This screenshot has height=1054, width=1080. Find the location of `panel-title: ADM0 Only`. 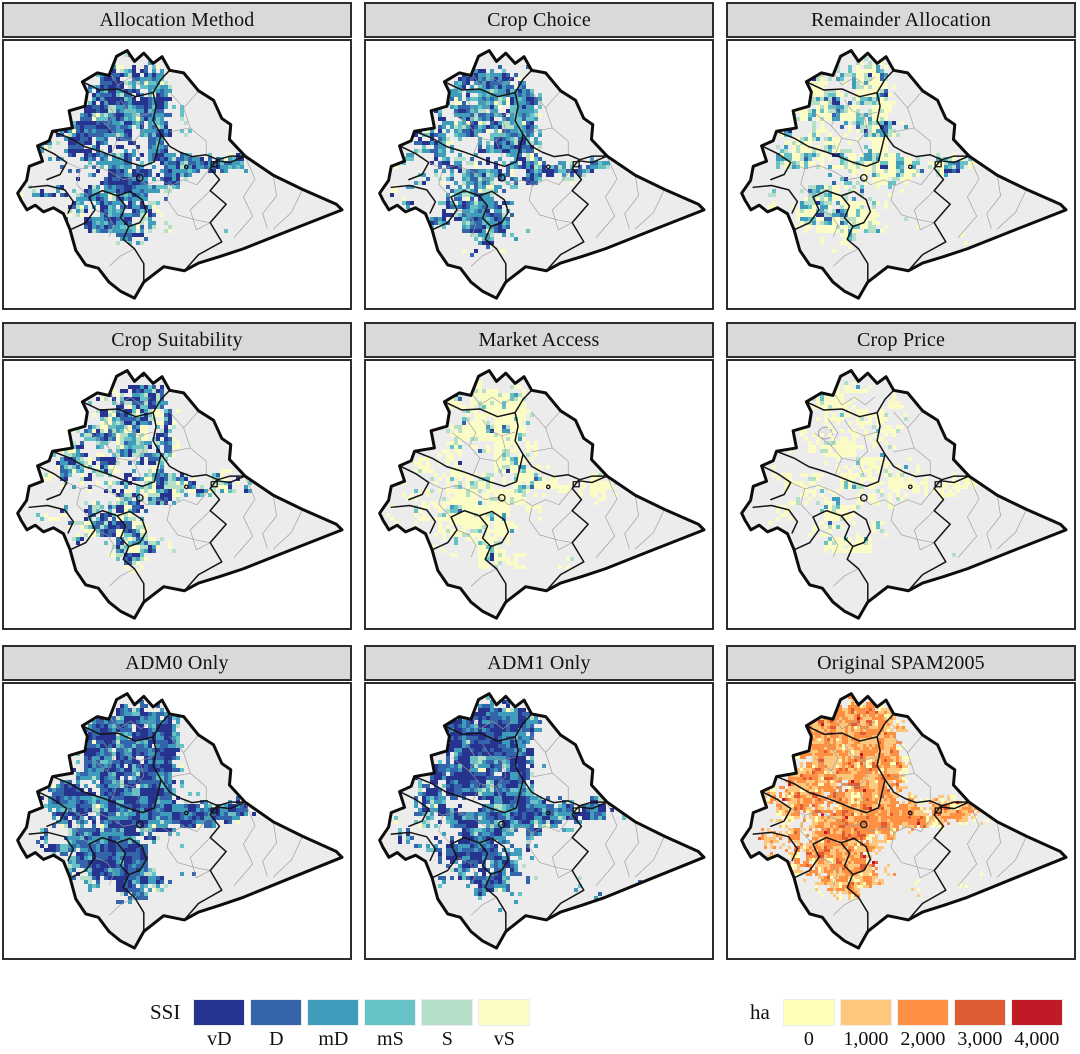

panel-title: ADM0 Only is located at coordinates (177, 663).